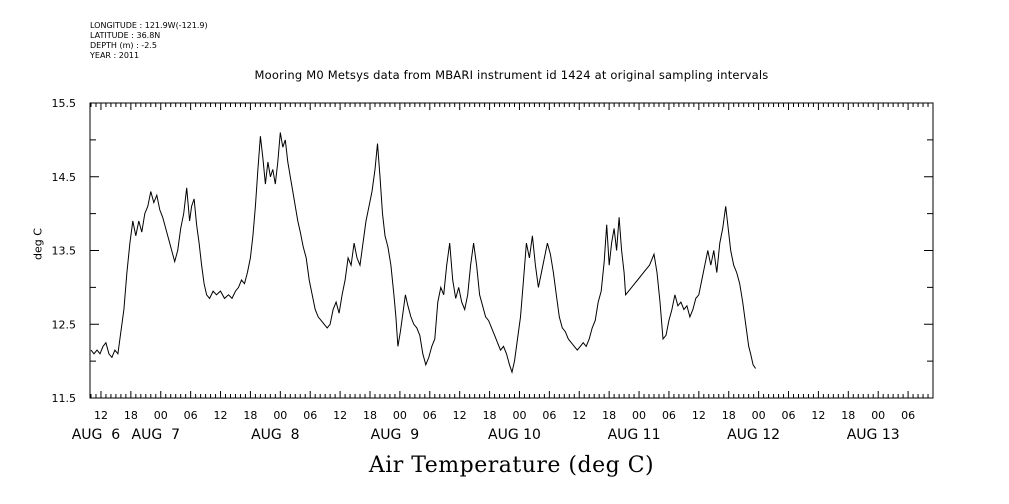 Image resolution: width=1009 pixels, height=504 pixels. Describe the element at coordinates (64, 177) in the screenshot. I see `y-tick-label: 14.5` at that location.